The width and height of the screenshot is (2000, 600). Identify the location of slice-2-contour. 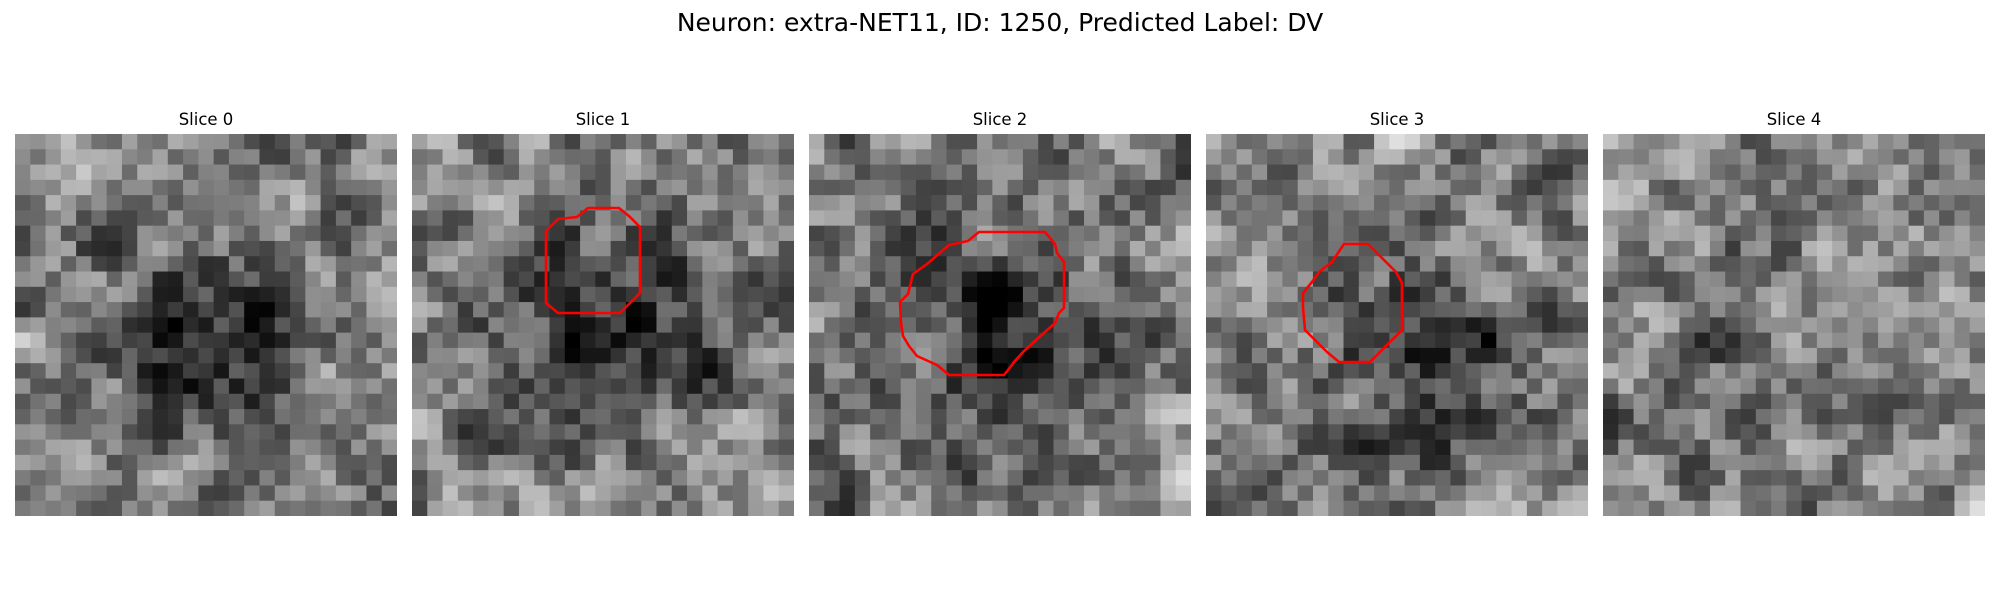
(982, 303).